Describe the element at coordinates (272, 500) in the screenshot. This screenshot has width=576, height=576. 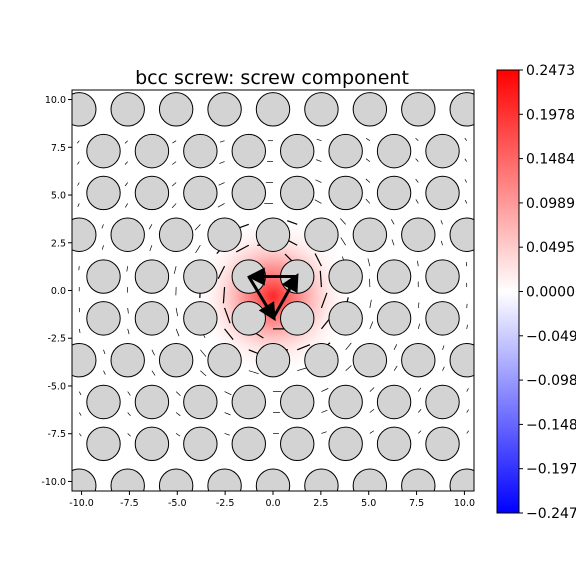
I see `x-axis: -10.0 -7.5 -5.0 -2.5 0.0 2.5 5.0 7.5 10.0` at that location.